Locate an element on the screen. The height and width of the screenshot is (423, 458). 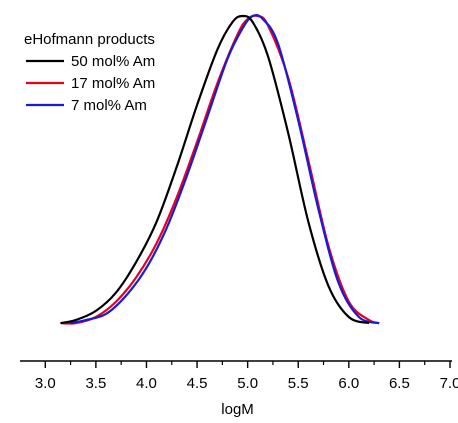
legend-title: eHofmann products is located at coordinates (89, 39).